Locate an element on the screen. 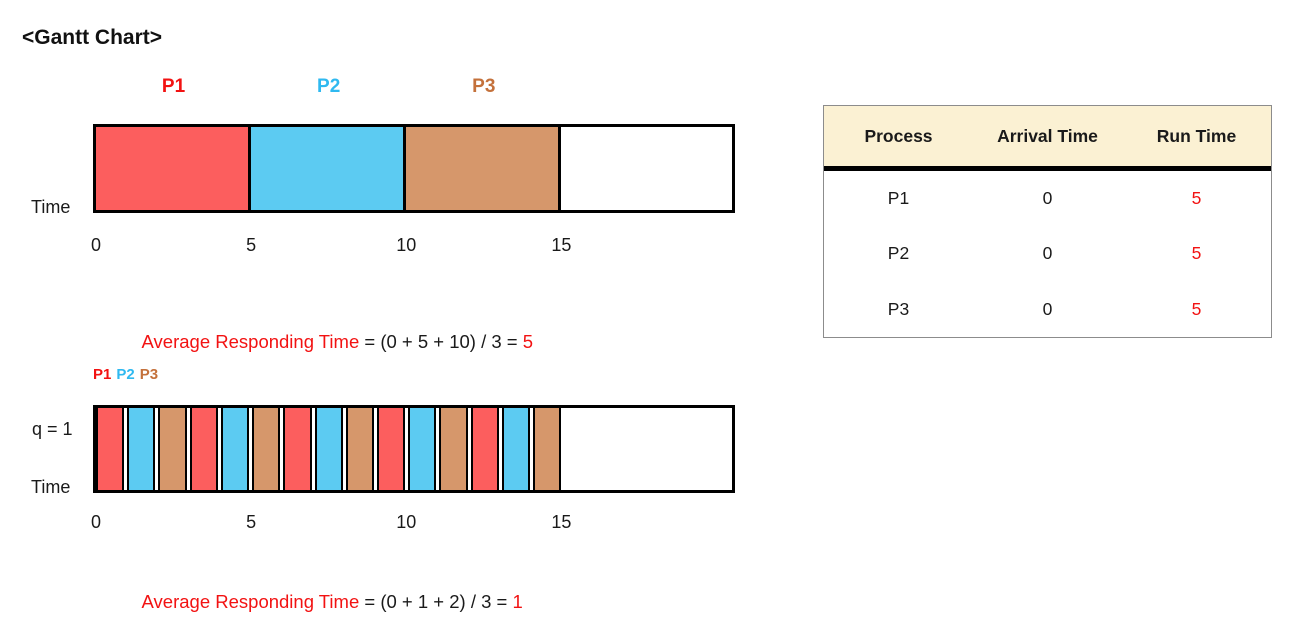  legend-label-p3: P3 is located at coordinates (149, 374).